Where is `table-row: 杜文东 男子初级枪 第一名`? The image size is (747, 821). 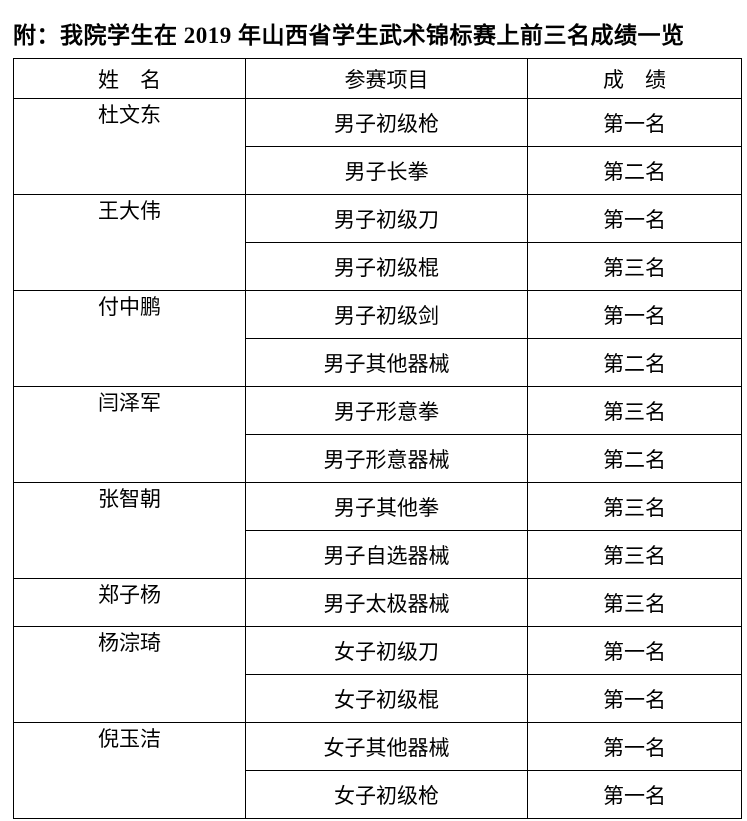
table-row: 杜文东 男子初级枪 第一名 is located at coordinates (377, 146).